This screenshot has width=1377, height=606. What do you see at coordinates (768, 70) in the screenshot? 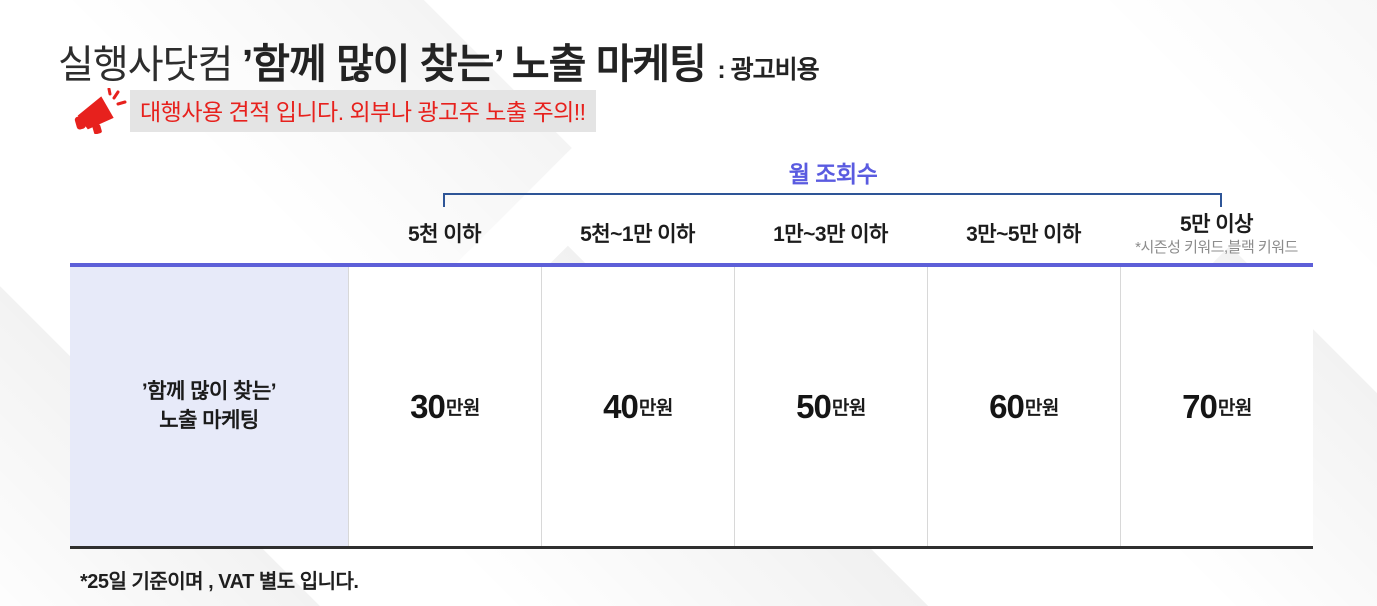
I see `title-suffix: : 광고비용` at bounding box center [768, 70].